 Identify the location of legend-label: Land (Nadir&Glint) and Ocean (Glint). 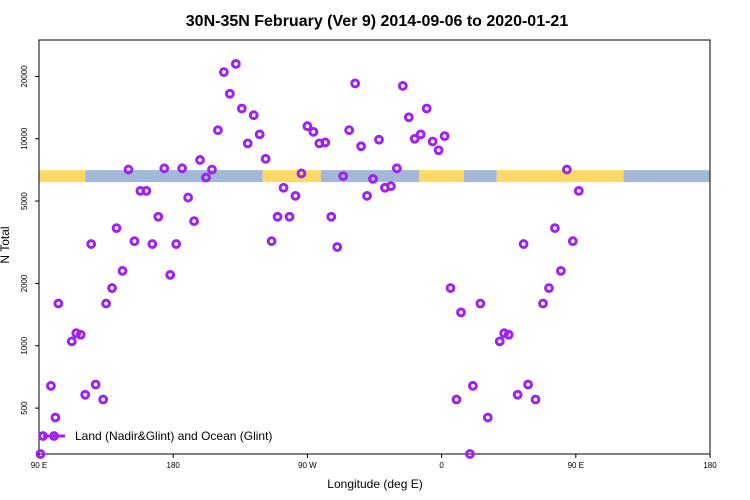
(173, 436).